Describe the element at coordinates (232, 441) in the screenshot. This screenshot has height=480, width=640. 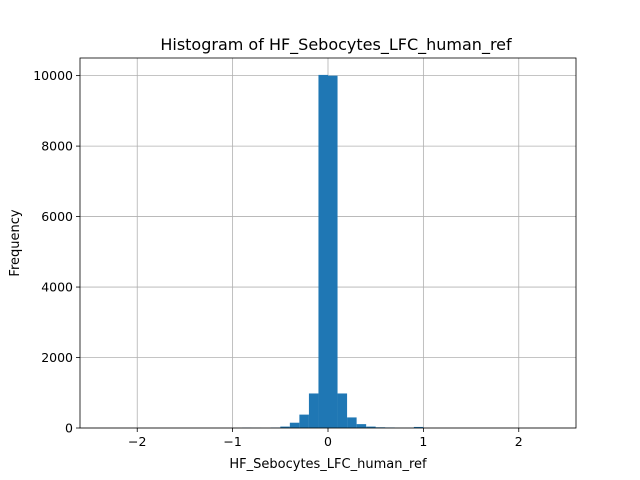
I see `x-tick-label: −1` at that location.